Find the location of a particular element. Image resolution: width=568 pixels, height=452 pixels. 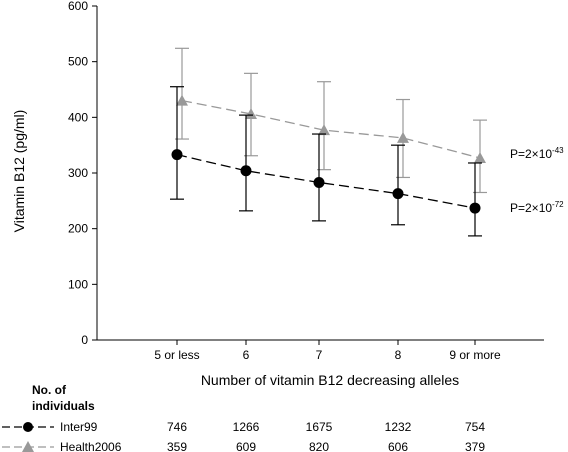

y-tick-label: 500 is located at coordinates (78, 62).